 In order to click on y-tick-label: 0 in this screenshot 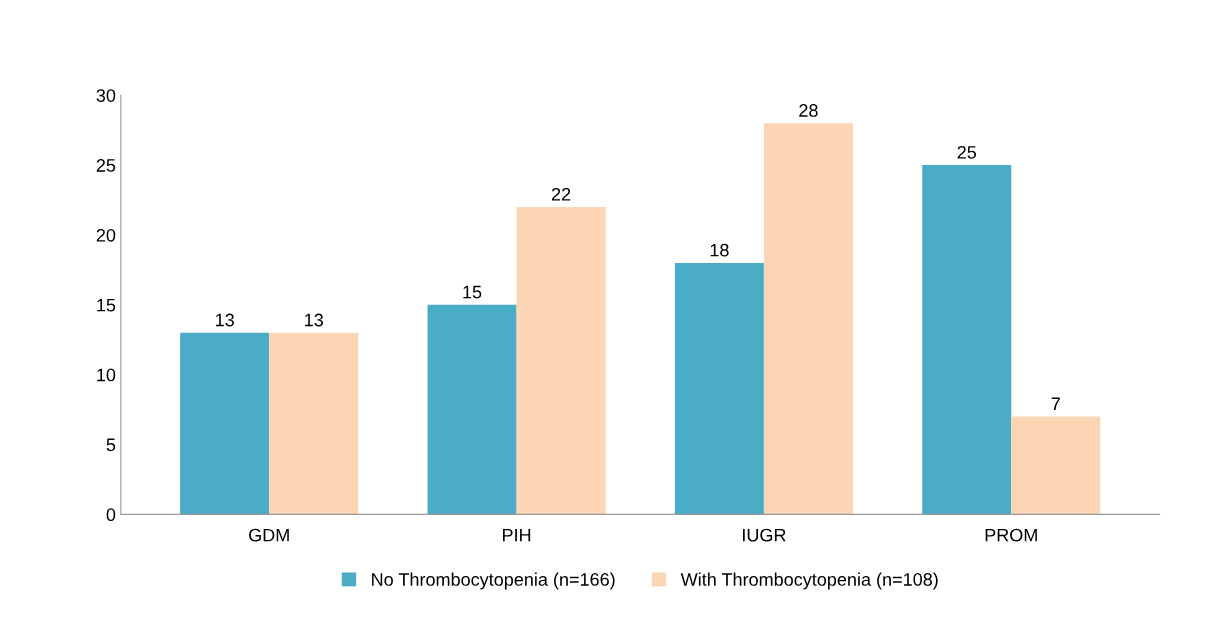, I will do `click(111, 515)`.